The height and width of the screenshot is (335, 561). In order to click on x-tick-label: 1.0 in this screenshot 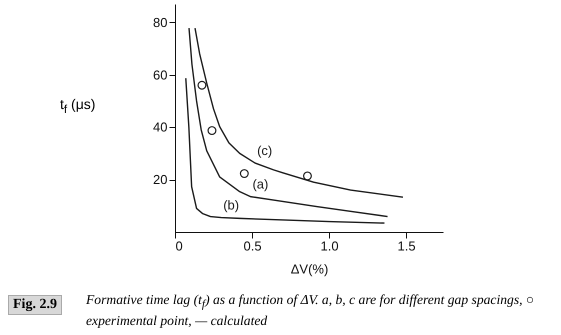, I will do `click(329, 246)`.